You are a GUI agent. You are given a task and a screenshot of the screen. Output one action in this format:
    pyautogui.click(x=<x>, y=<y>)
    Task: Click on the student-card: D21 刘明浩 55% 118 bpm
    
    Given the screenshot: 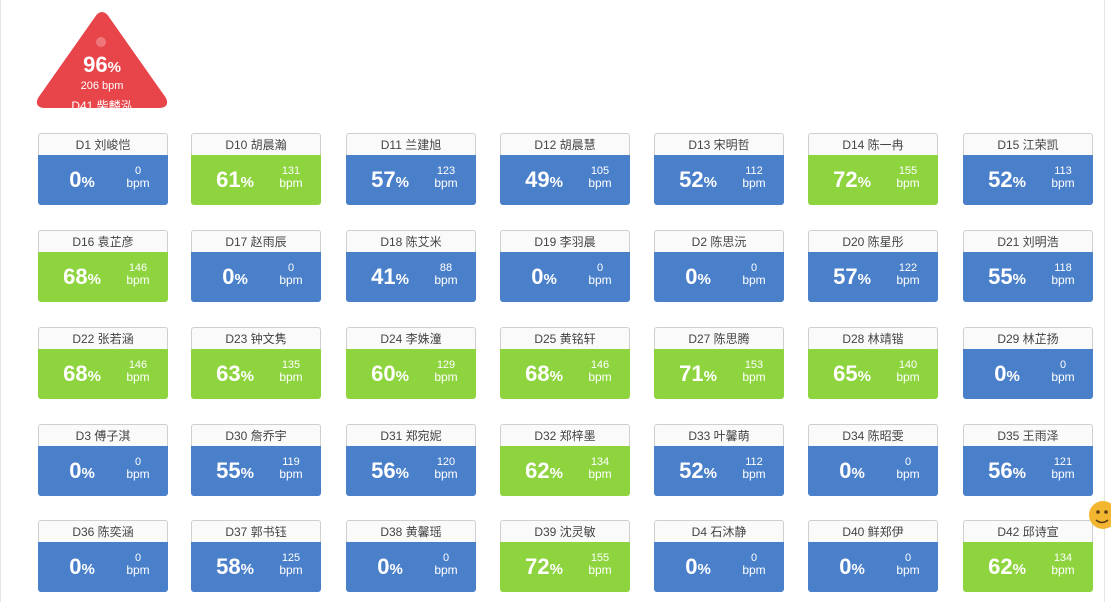 What is the action you would take?
    pyautogui.click(x=1028, y=266)
    